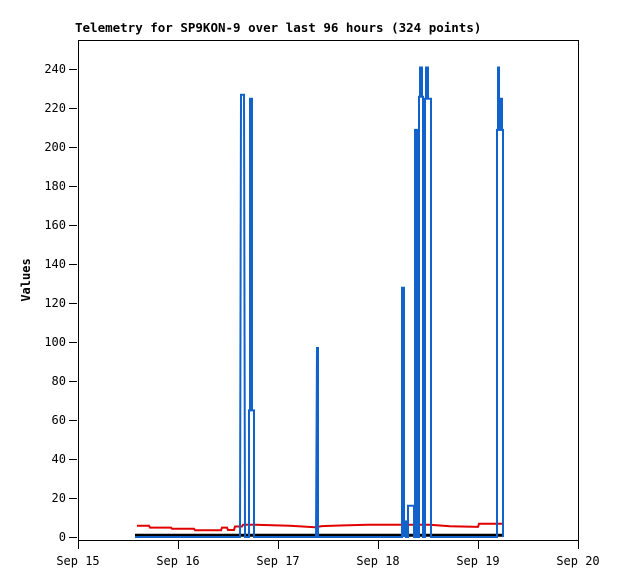 This screenshot has height=579, width=618. I want to click on y-tick-label: 20, so click(58, 498).